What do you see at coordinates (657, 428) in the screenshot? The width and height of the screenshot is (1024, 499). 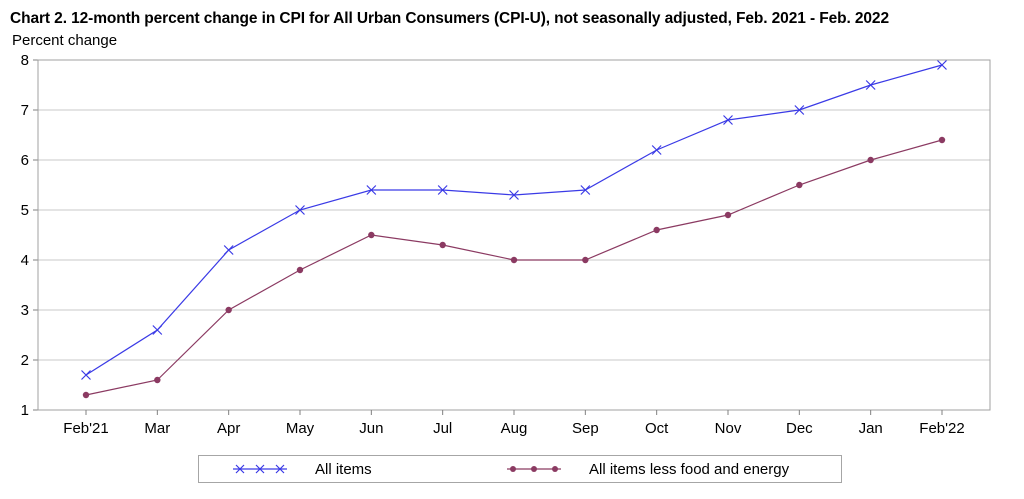 I see `x-tick-label: Oct` at bounding box center [657, 428].